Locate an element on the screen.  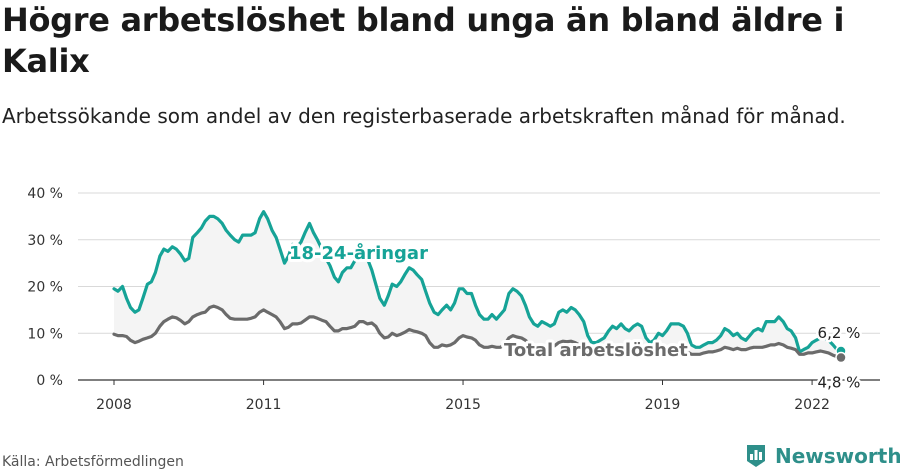
end-label-halo: 4,8 % is located at coordinates (839, 383).